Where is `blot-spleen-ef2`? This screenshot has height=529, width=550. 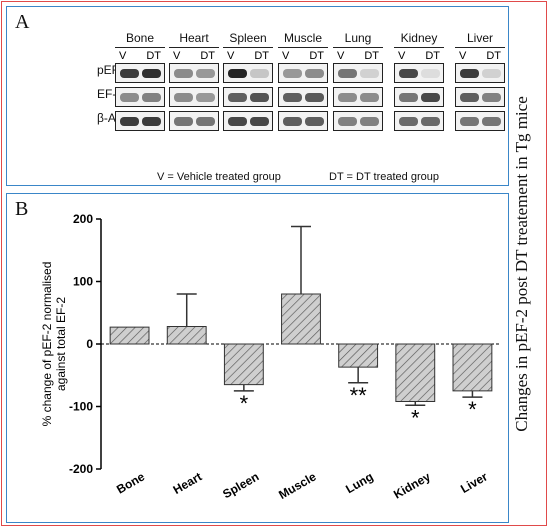
blot-spleen-ef2 is located at coordinates (248, 97).